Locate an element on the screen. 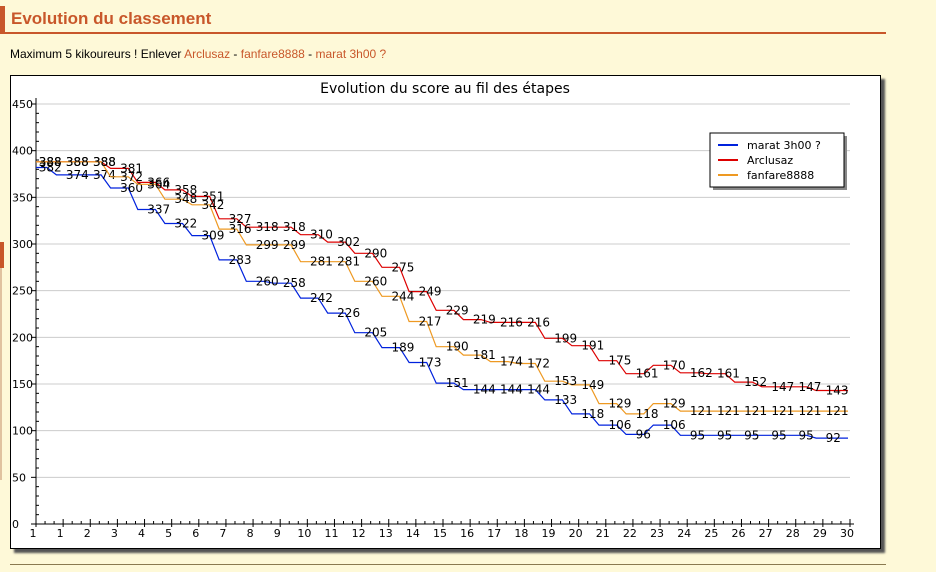 This screenshot has width=936, height=572. data-label: 149 is located at coordinates (592, 385).